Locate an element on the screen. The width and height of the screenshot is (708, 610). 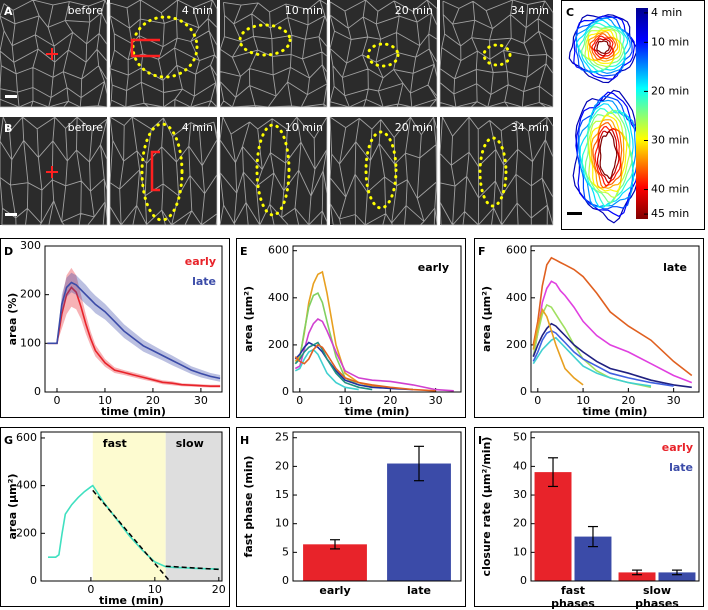
y-tick-label: 15 is located at coordinates (282, 494).